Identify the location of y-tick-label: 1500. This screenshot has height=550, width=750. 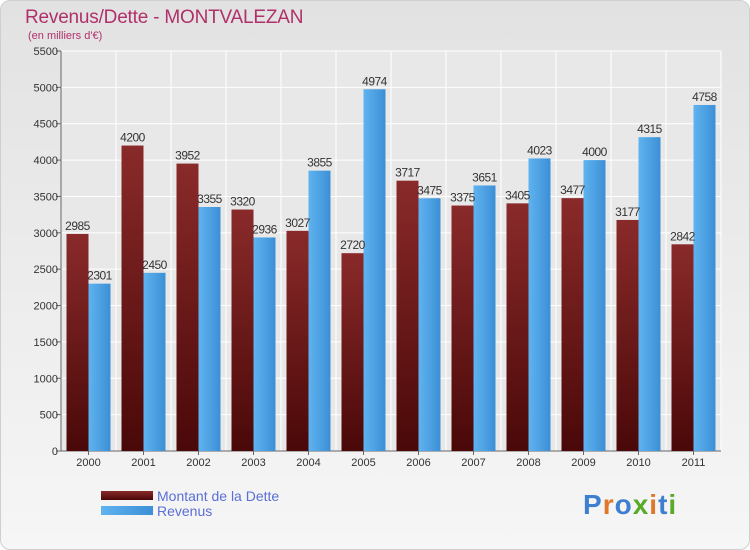
(46, 343).